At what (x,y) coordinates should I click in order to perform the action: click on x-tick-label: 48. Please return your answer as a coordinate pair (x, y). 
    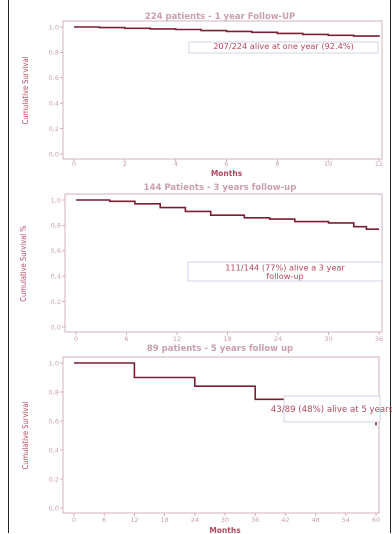
    Looking at the image, I should click on (315, 520).